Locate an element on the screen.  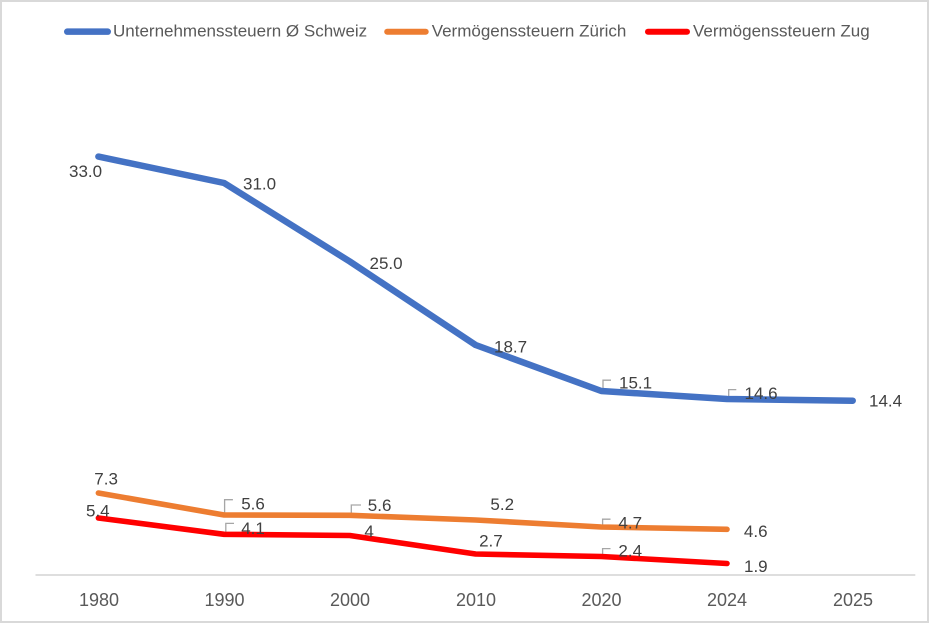
svg-text: Vermögenssteuern Zürich is located at coordinates (529, 31).